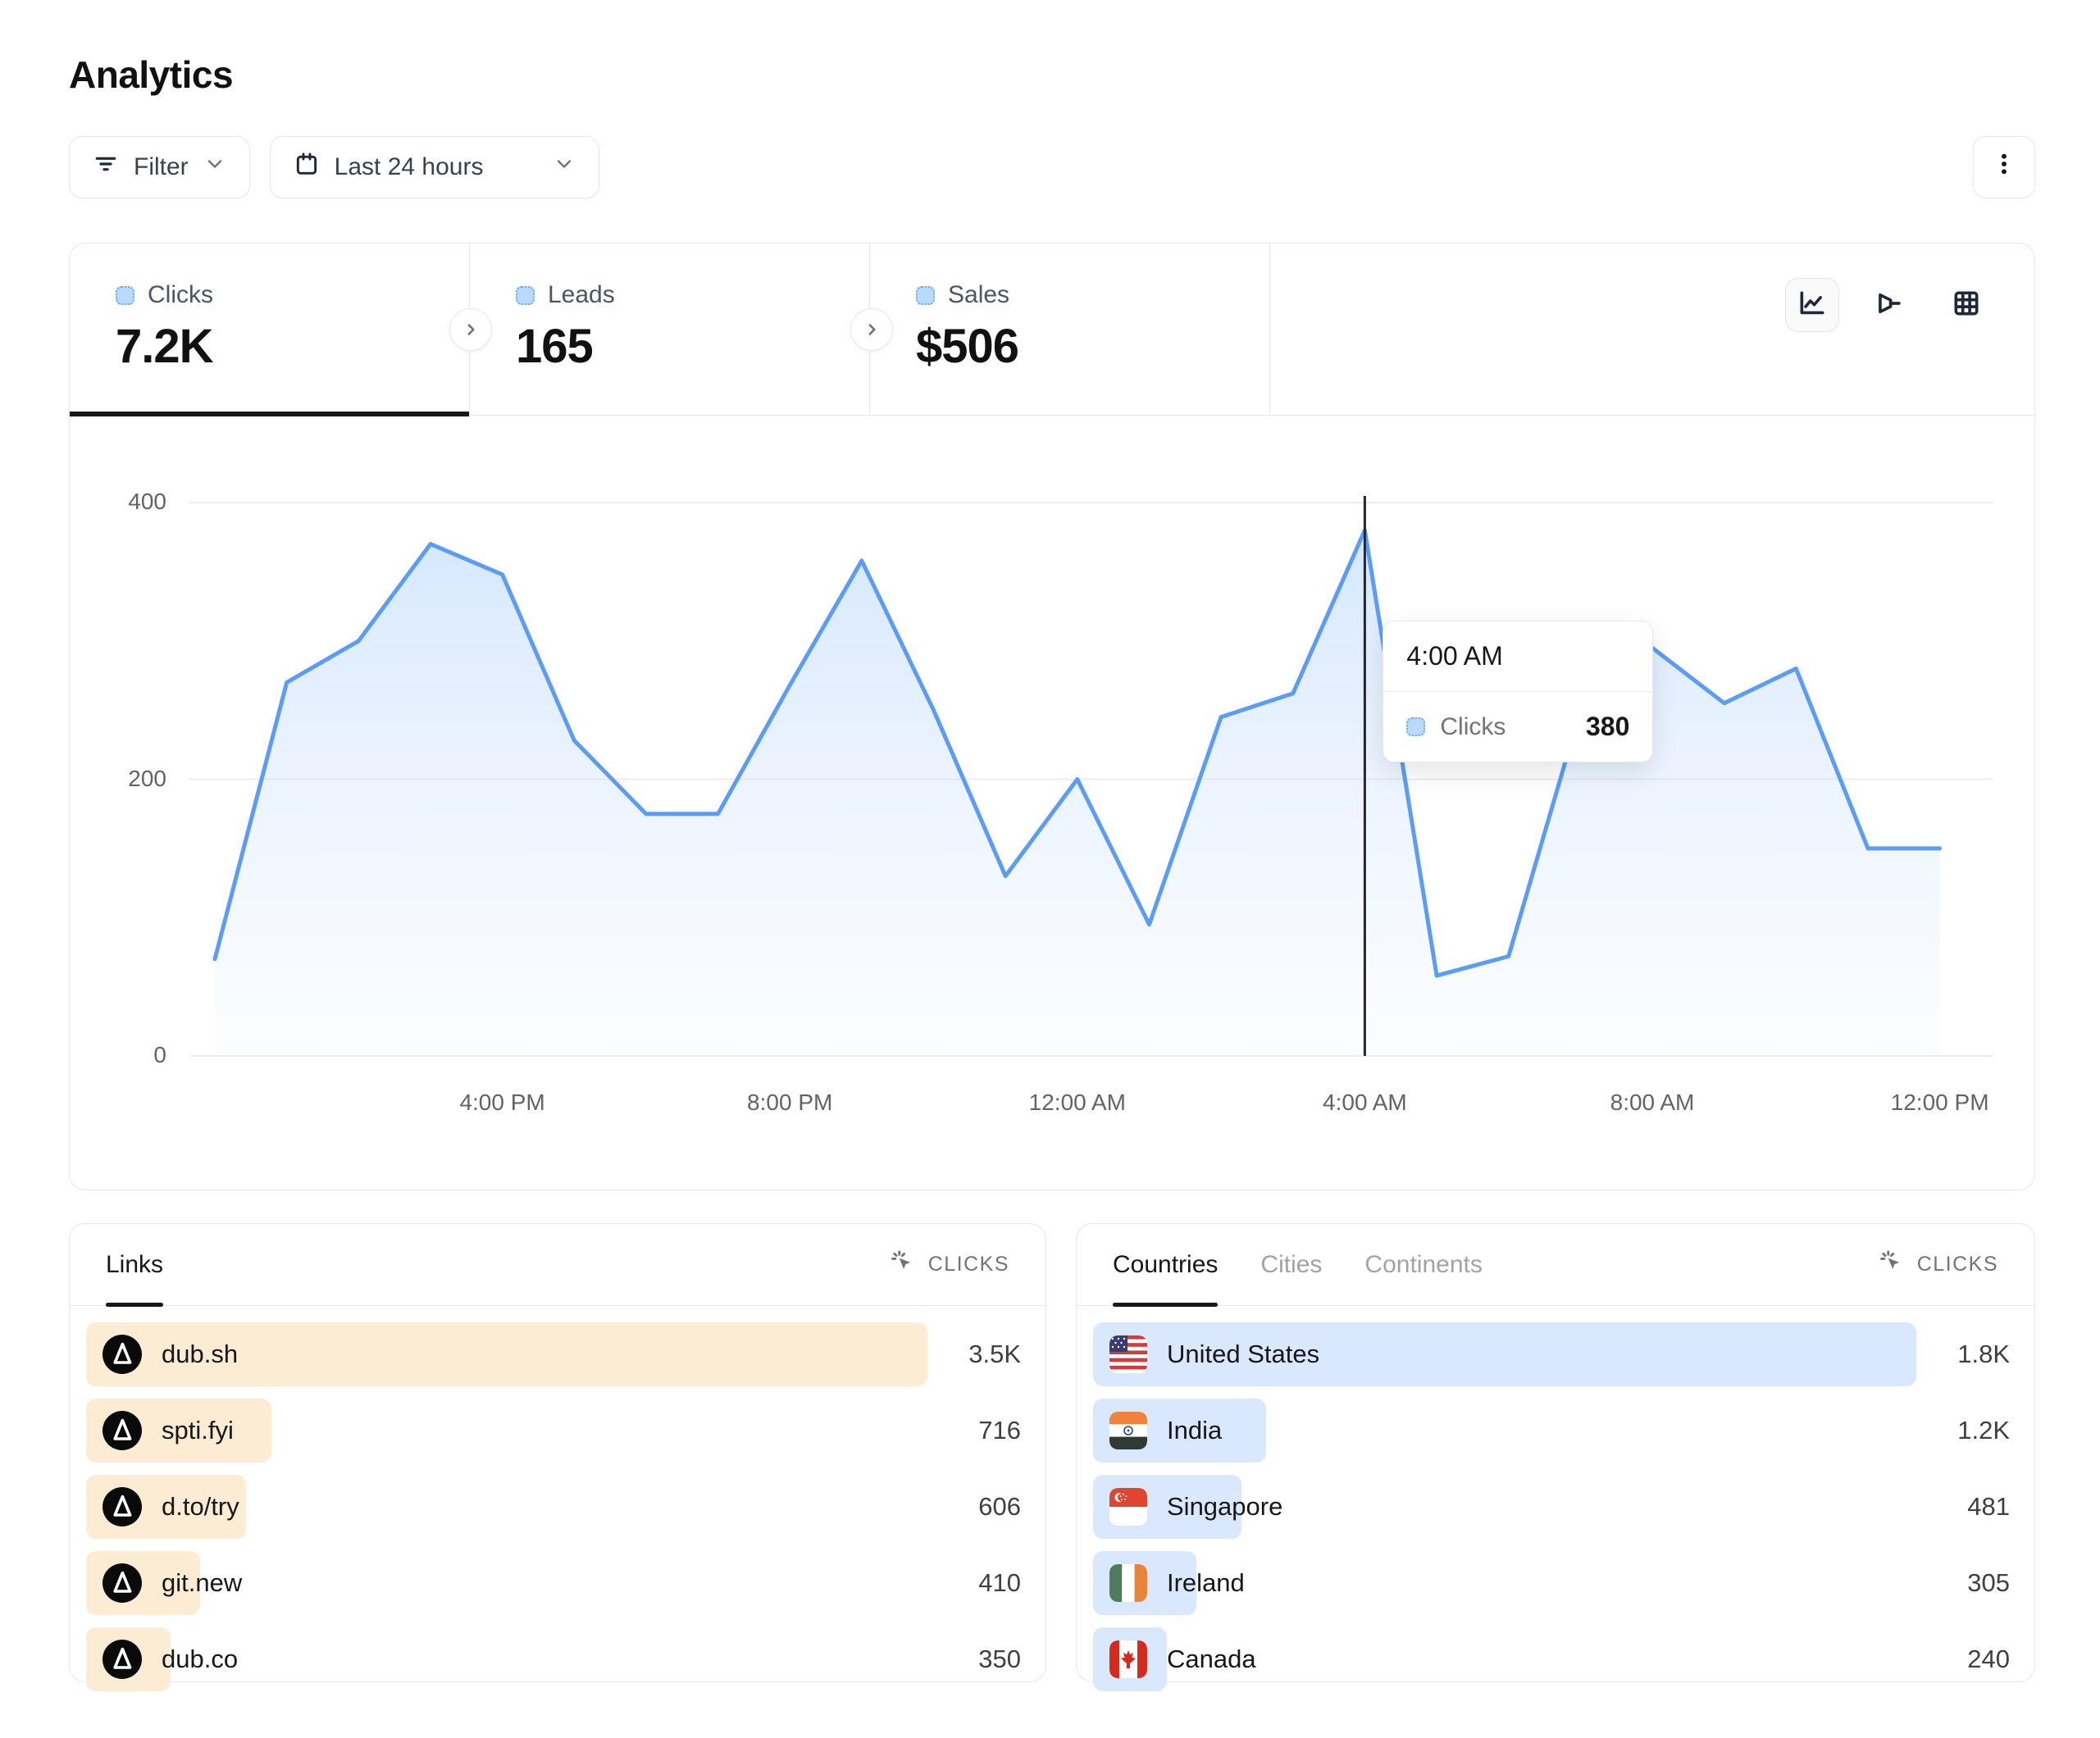  Describe the element at coordinates (557, 1431) in the screenshot. I see `link-row-spti-fyi: spti.fyi 716` at that location.